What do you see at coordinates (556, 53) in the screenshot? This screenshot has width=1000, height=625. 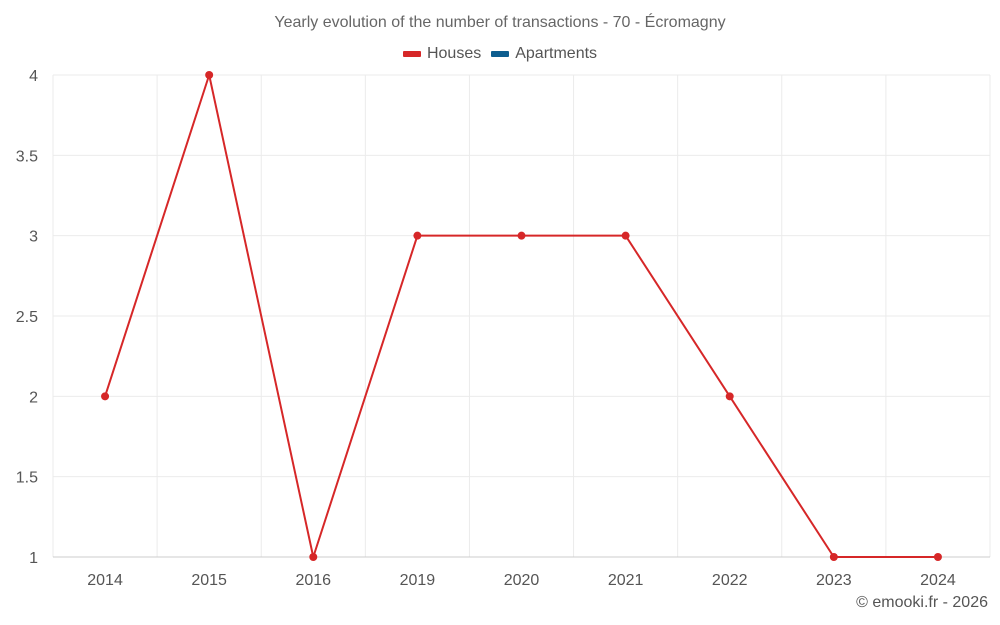 I see `legend-label-apartments: Apartments` at bounding box center [556, 53].